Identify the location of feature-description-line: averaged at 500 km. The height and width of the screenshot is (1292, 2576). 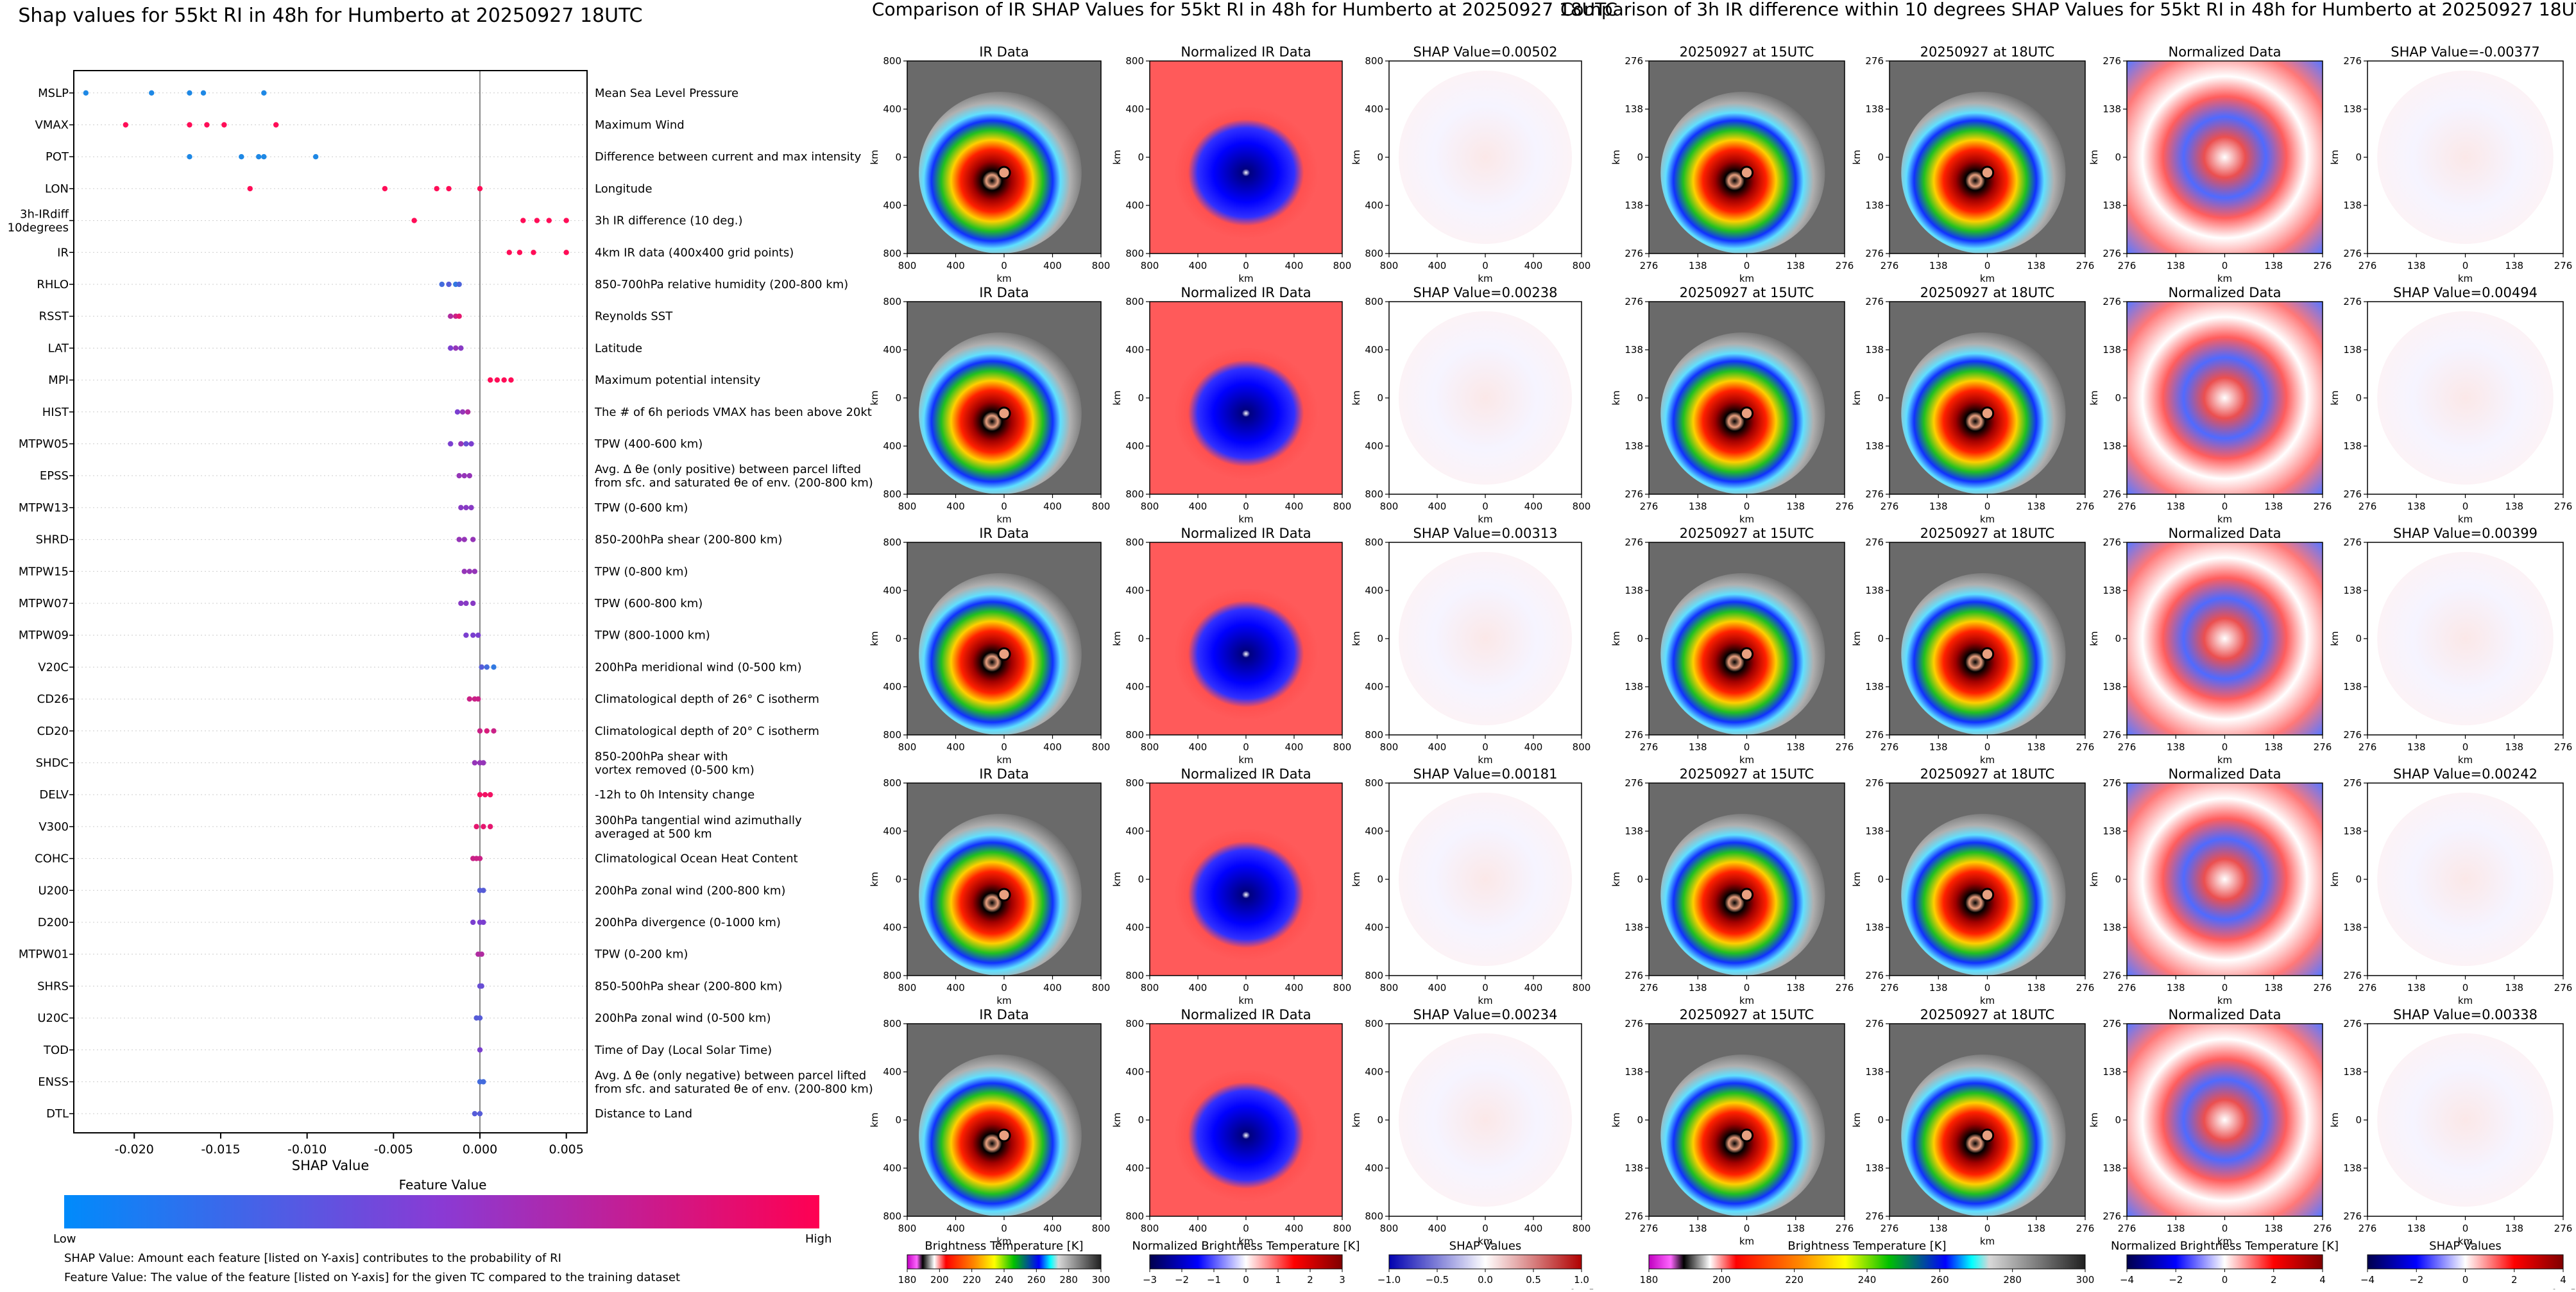
(653, 834).